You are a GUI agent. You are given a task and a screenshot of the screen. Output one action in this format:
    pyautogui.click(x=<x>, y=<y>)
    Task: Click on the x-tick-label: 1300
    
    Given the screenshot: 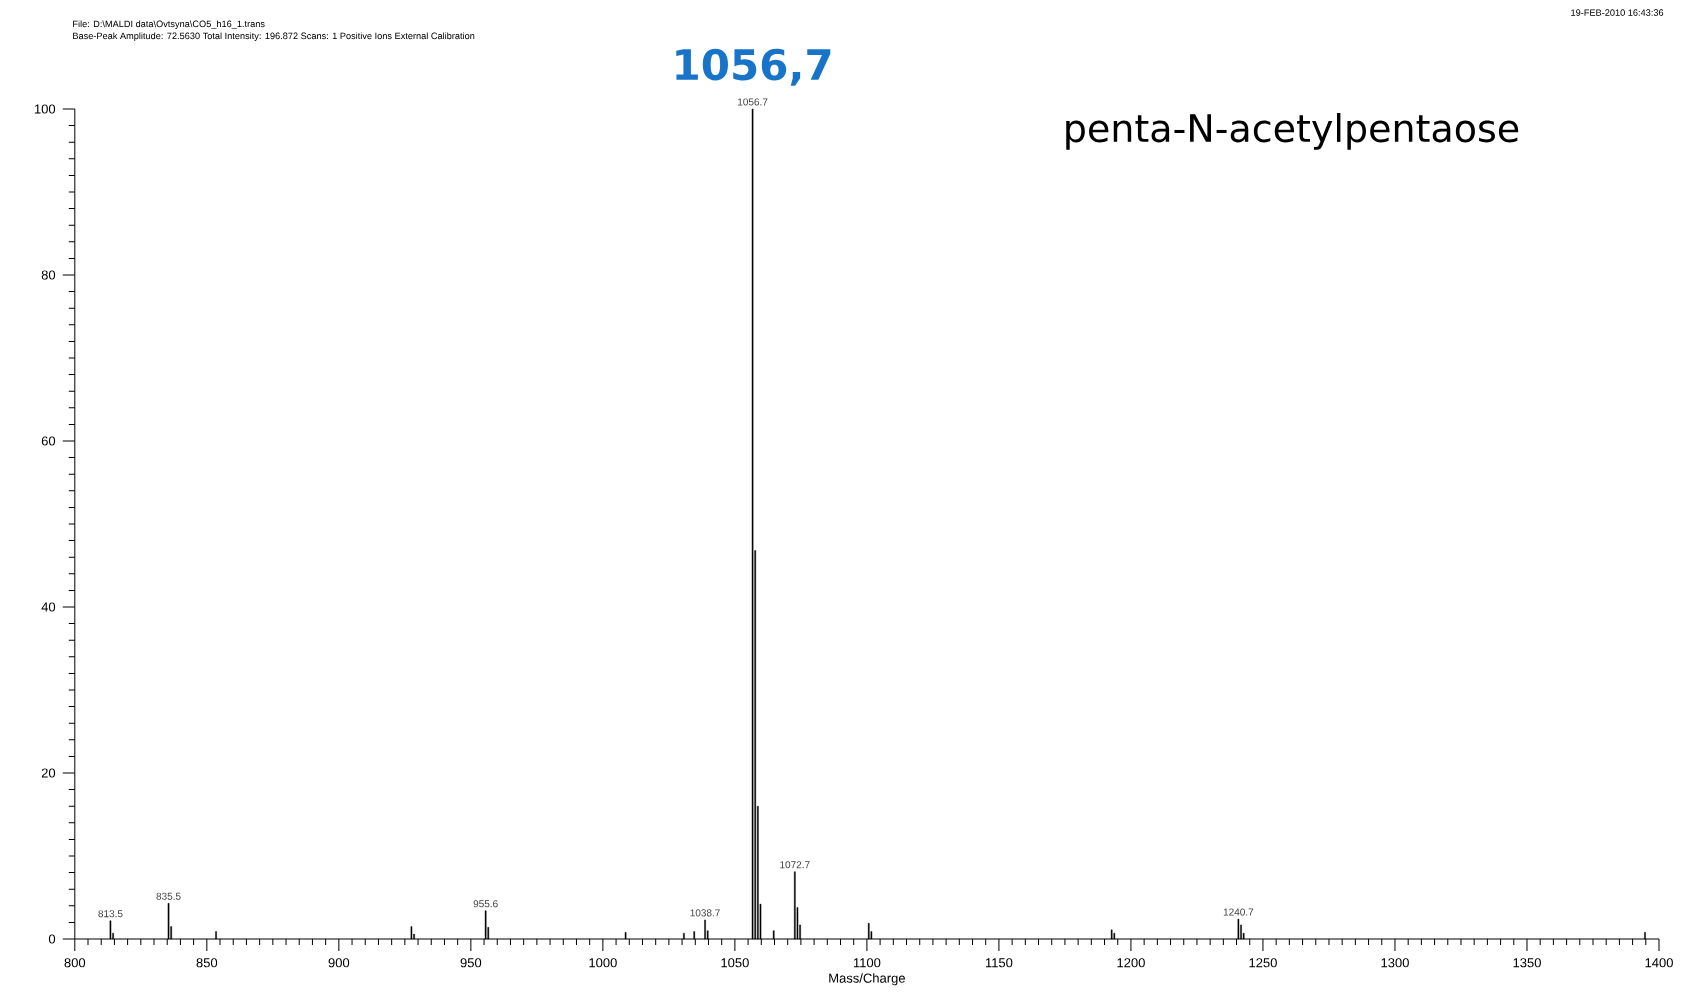 What is the action you would take?
    pyautogui.click(x=1395, y=963)
    